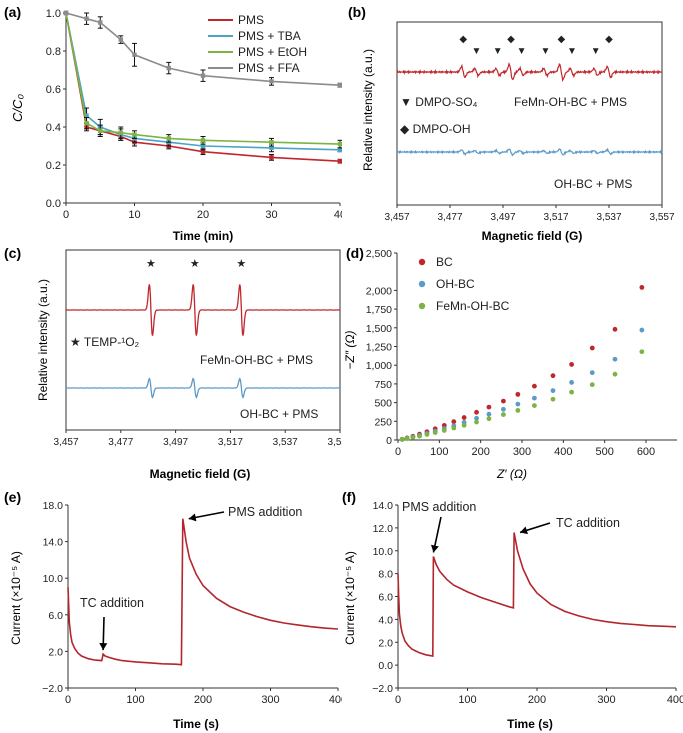 The image size is (683, 733). What do you see at coordinates (350, 349) in the screenshot?
I see `ylabel-d: −Z″ (Ω)` at bounding box center [350, 349].